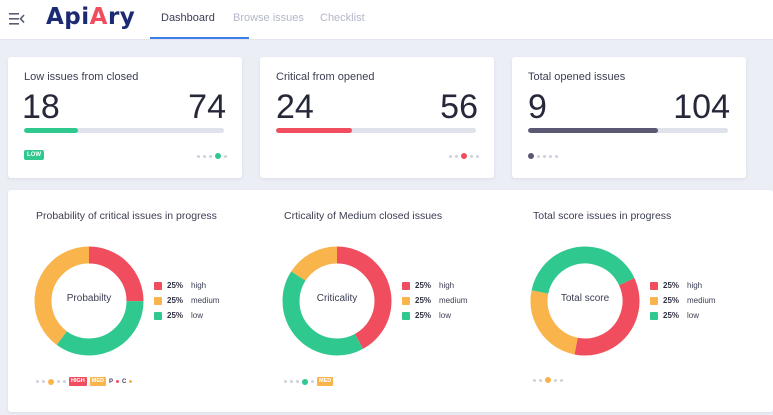 Image resolution: width=773 pixels, height=415 pixels. Describe the element at coordinates (78, 381) in the screenshot. I see `filter-tag: HIGH` at that location.